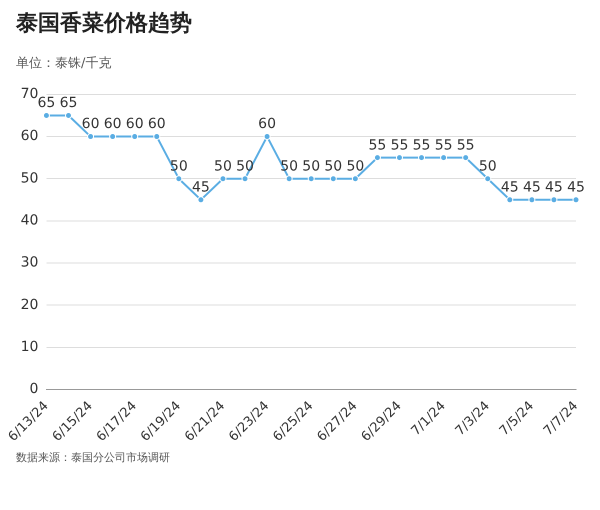 This screenshot has width=600, height=510. Describe the element at coordinates (34, 389) in the screenshot. I see `y-tick-label: 0` at that location.